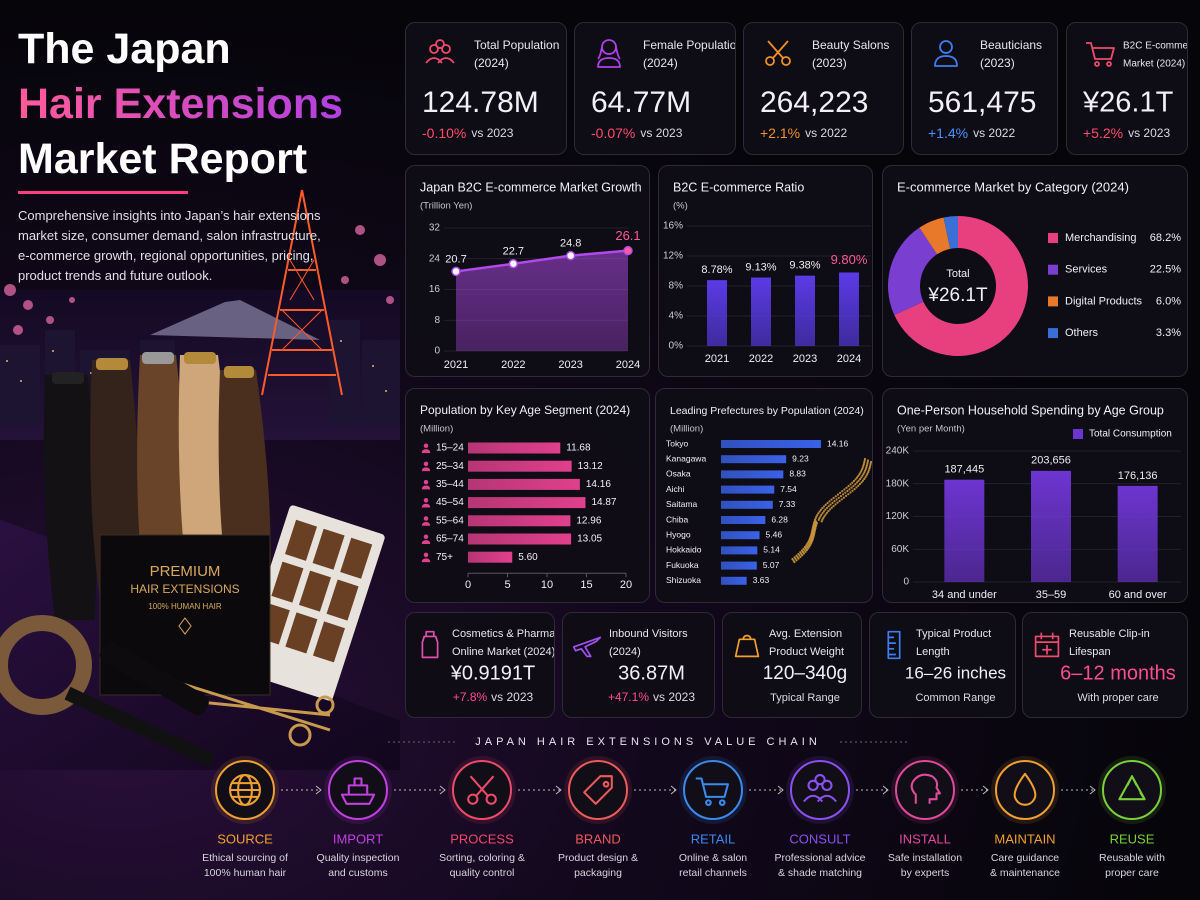 The height and width of the screenshot is (900, 1200). What do you see at coordinates (787, 504) in the screenshot?
I see `value-label: 7.33` at bounding box center [787, 504].